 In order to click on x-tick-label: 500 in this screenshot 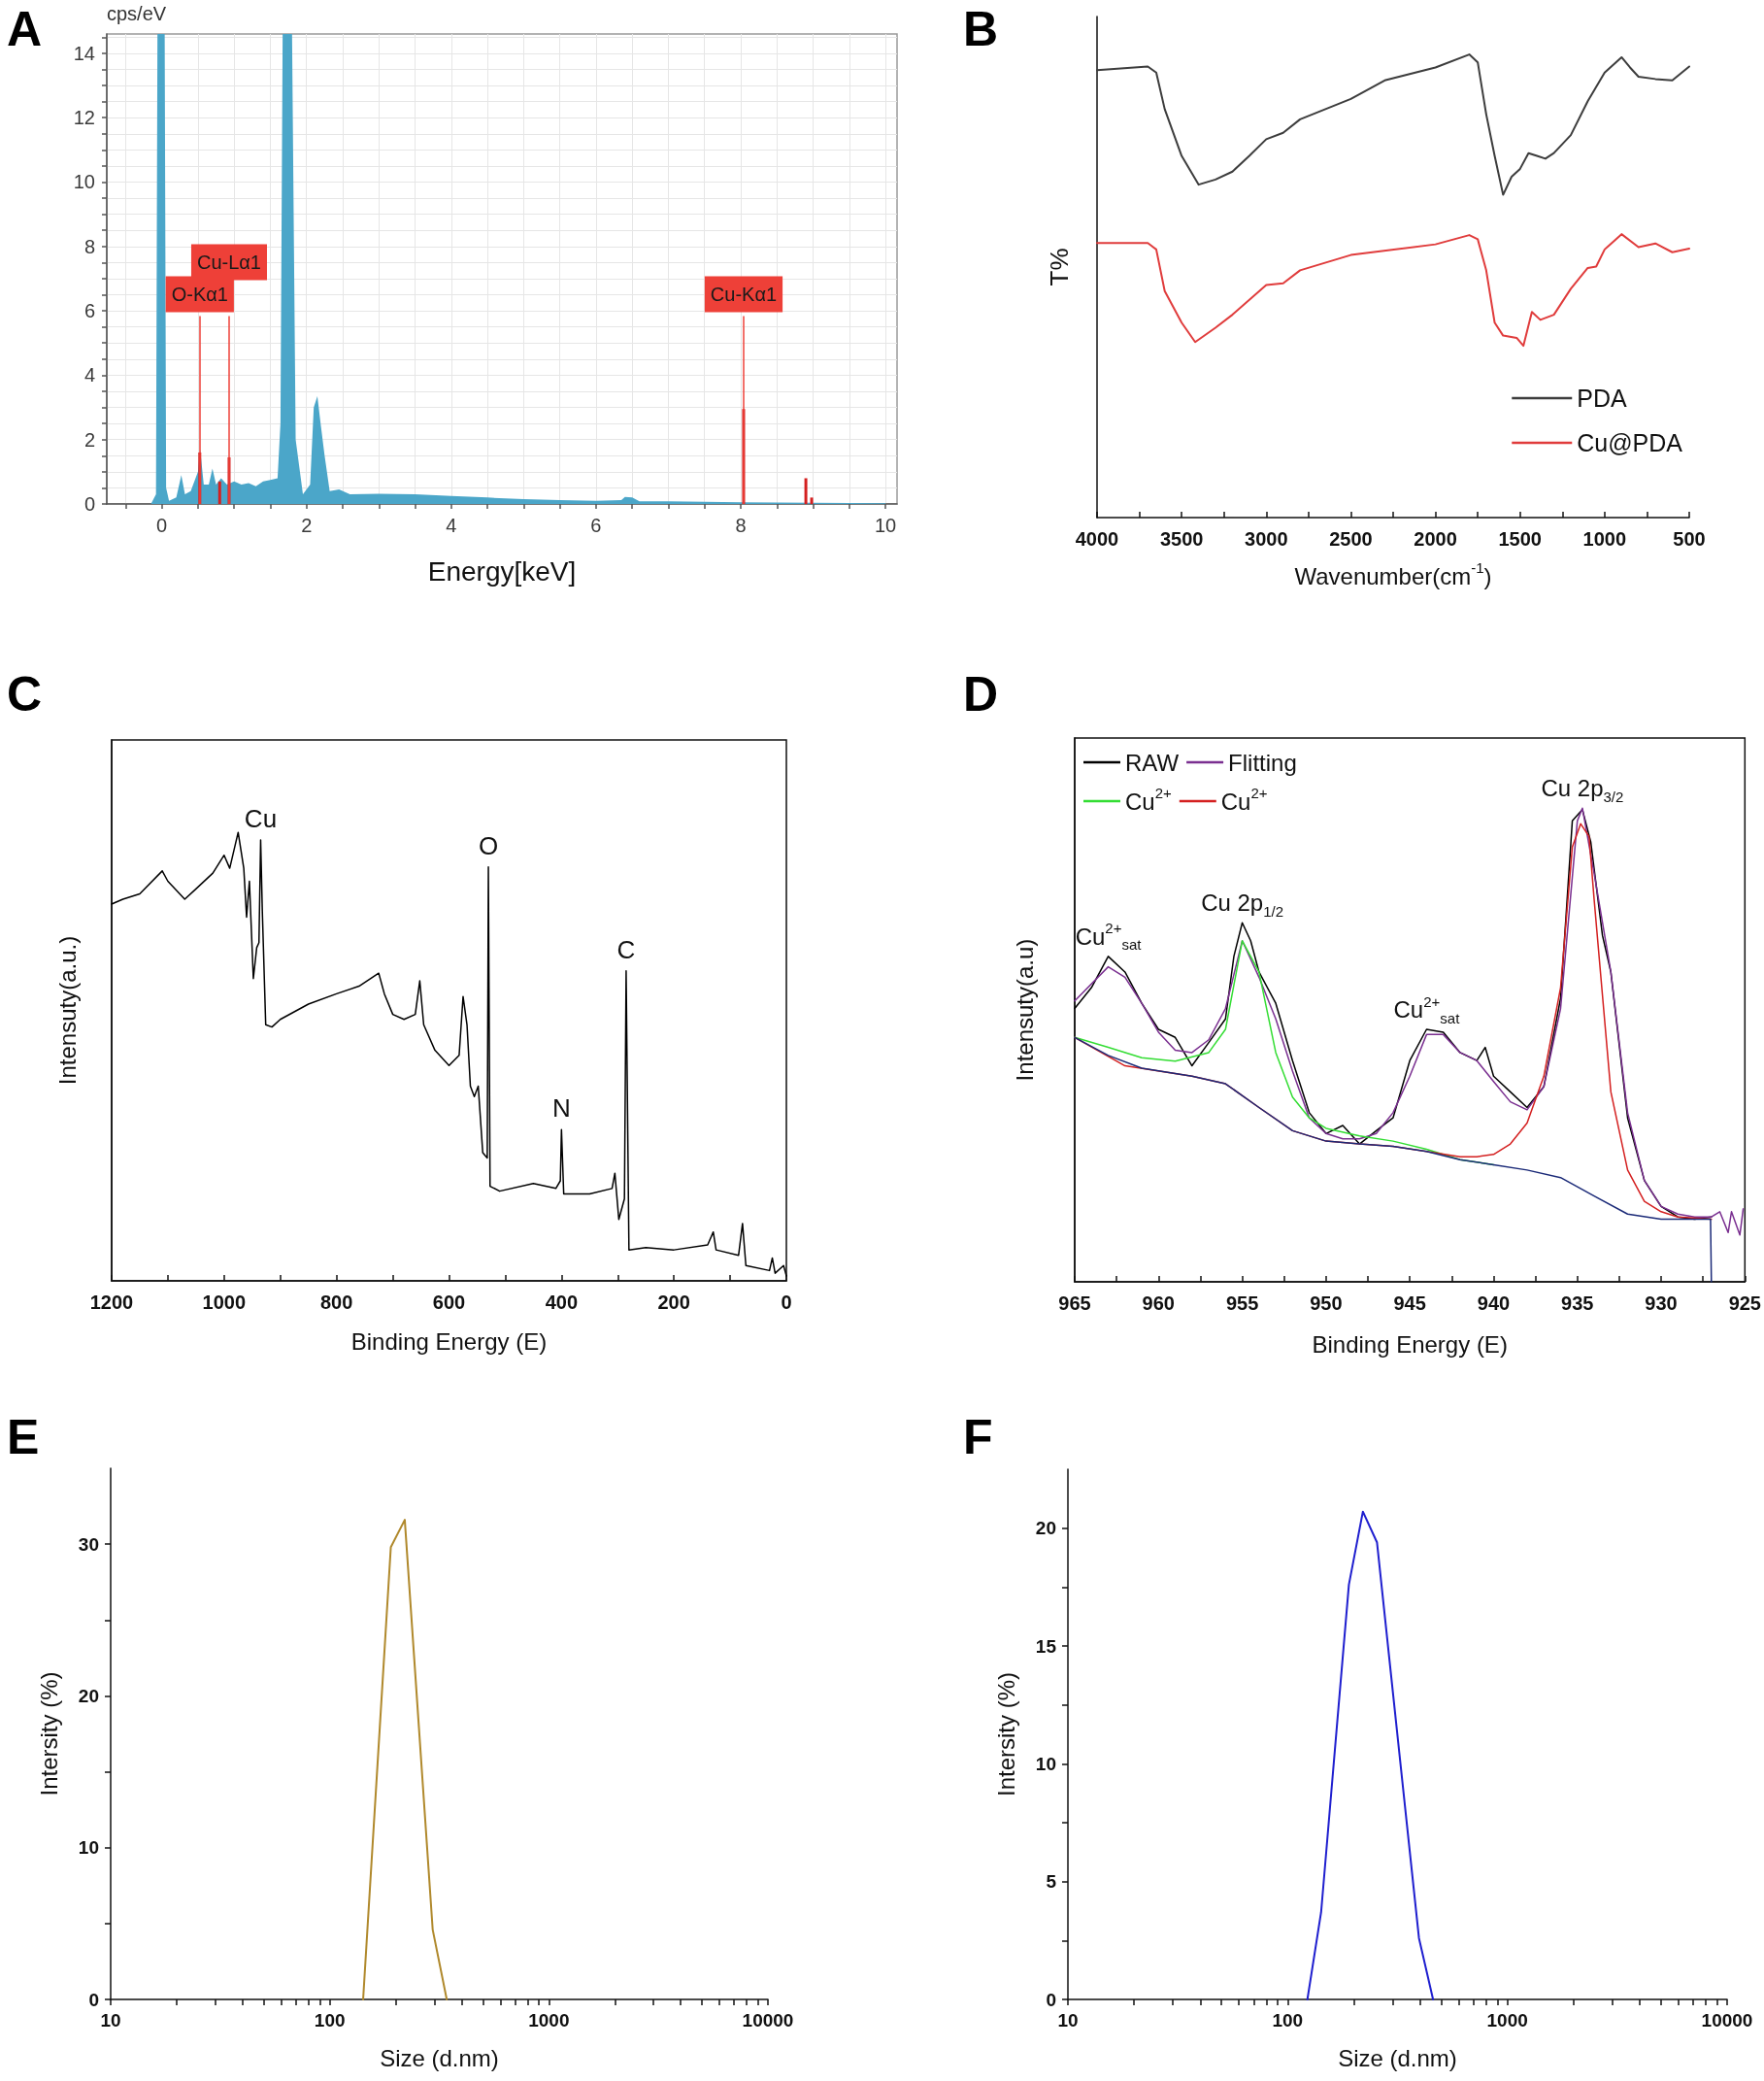, I will do `click(1689, 539)`.